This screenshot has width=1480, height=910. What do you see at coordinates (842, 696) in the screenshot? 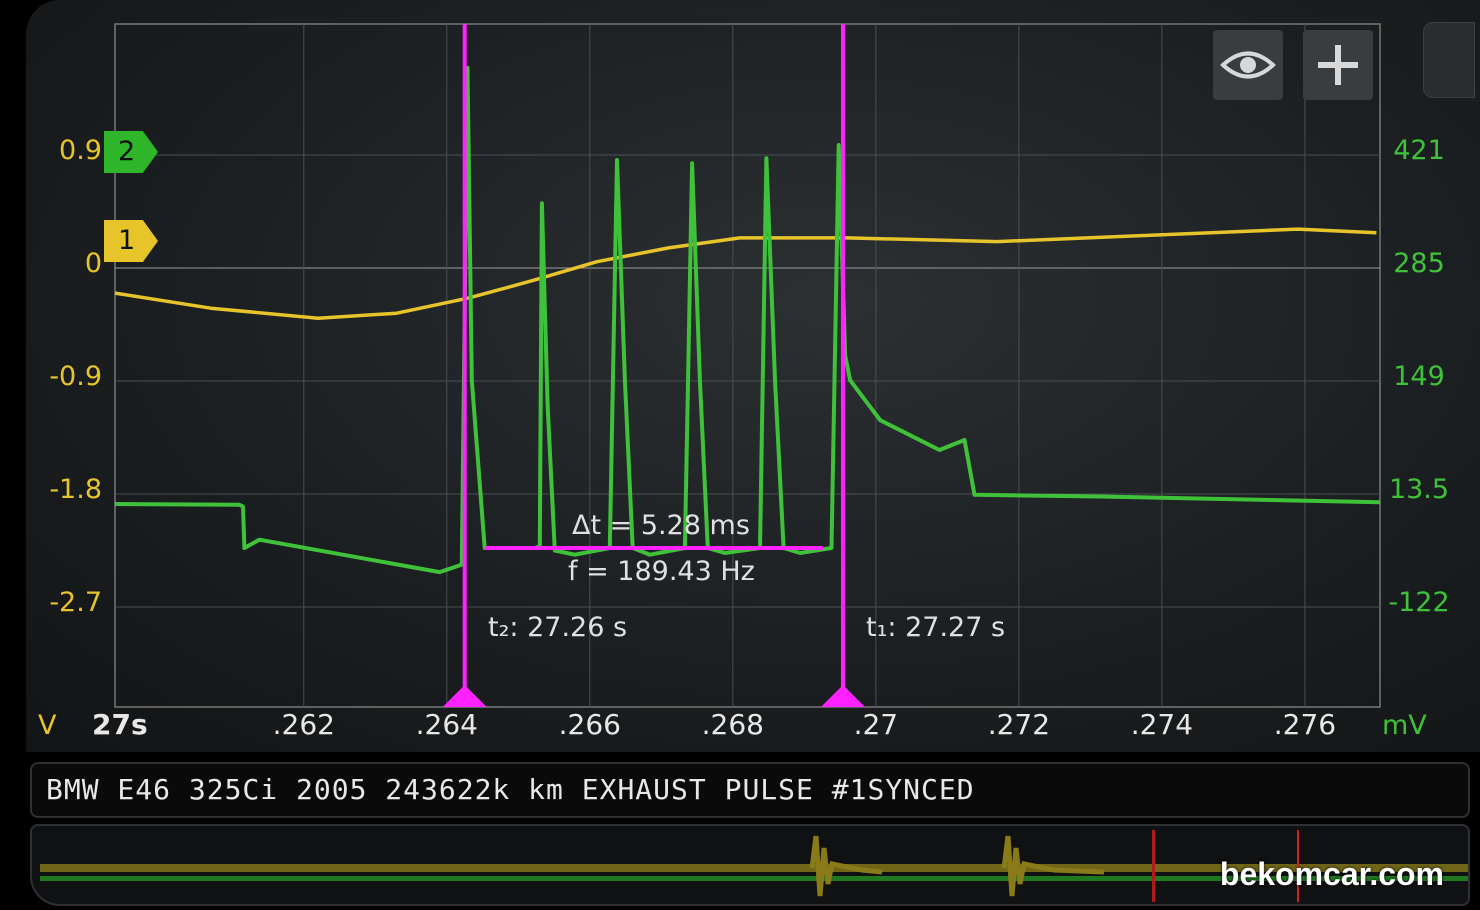
I see `cursor-t1-handle` at bounding box center [842, 696].